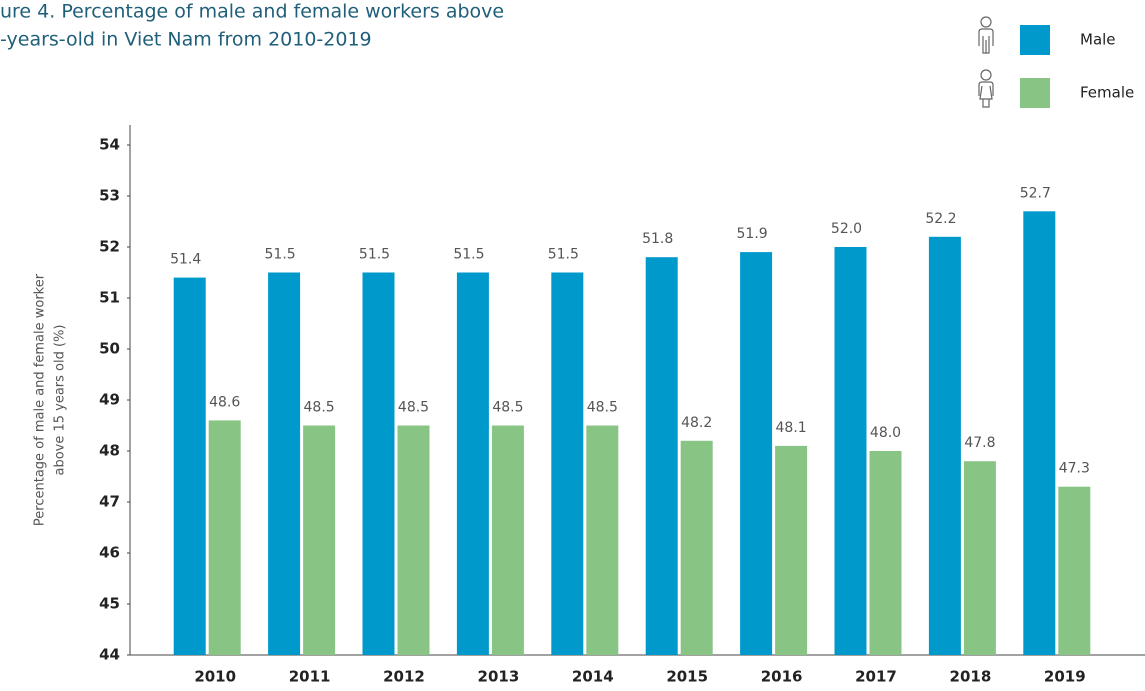 Image resolution: width=1145 pixels, height=691 pixels. I want to click on value-label: 51.4, so click(185, 260).